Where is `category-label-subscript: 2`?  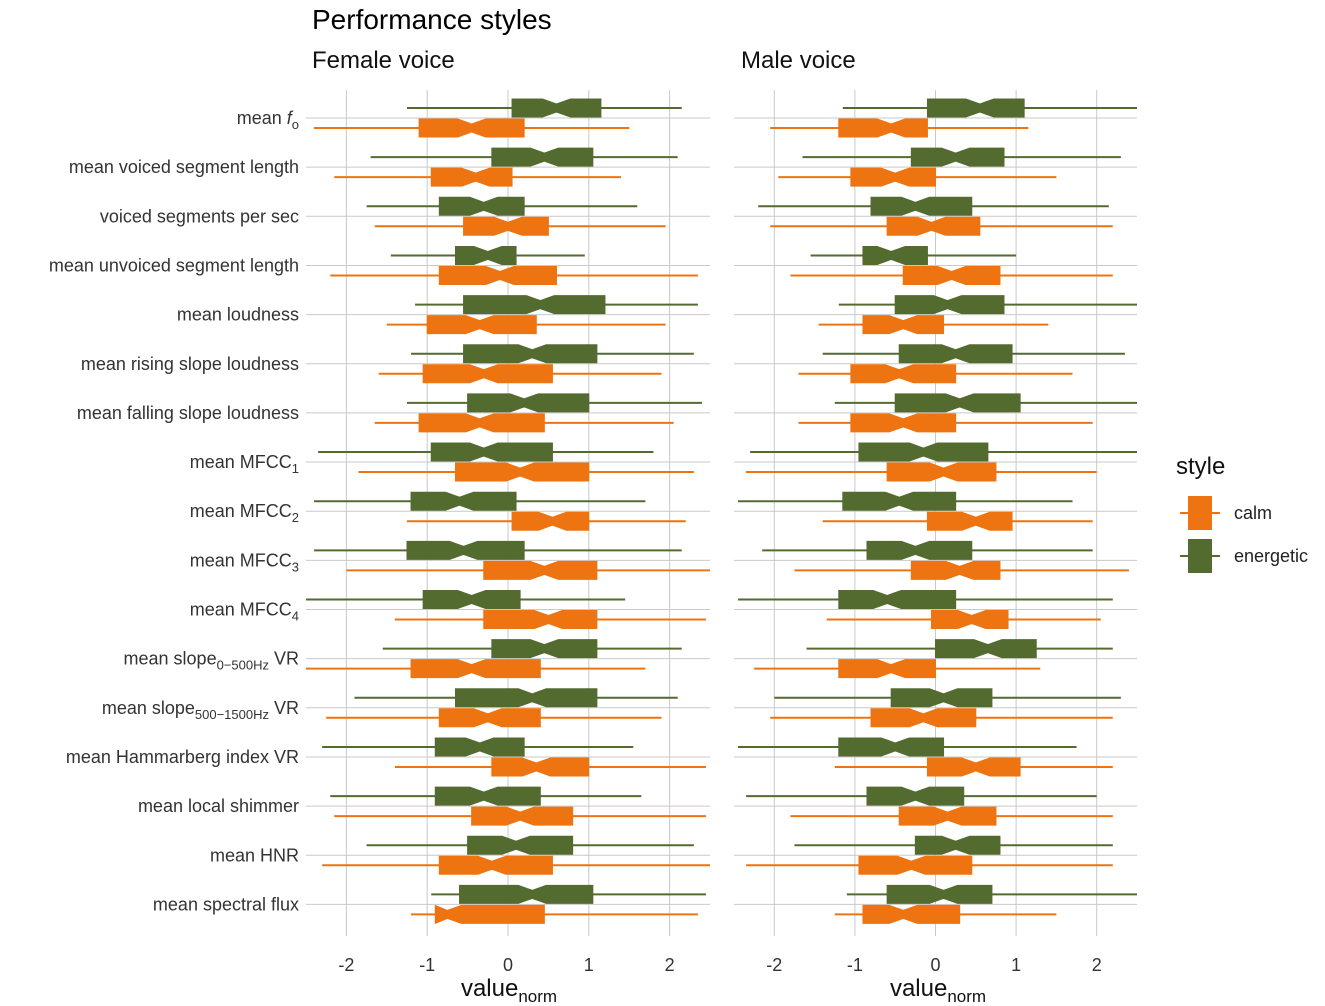 category-label-subscript: 2 is located at coordinates (295, 517).